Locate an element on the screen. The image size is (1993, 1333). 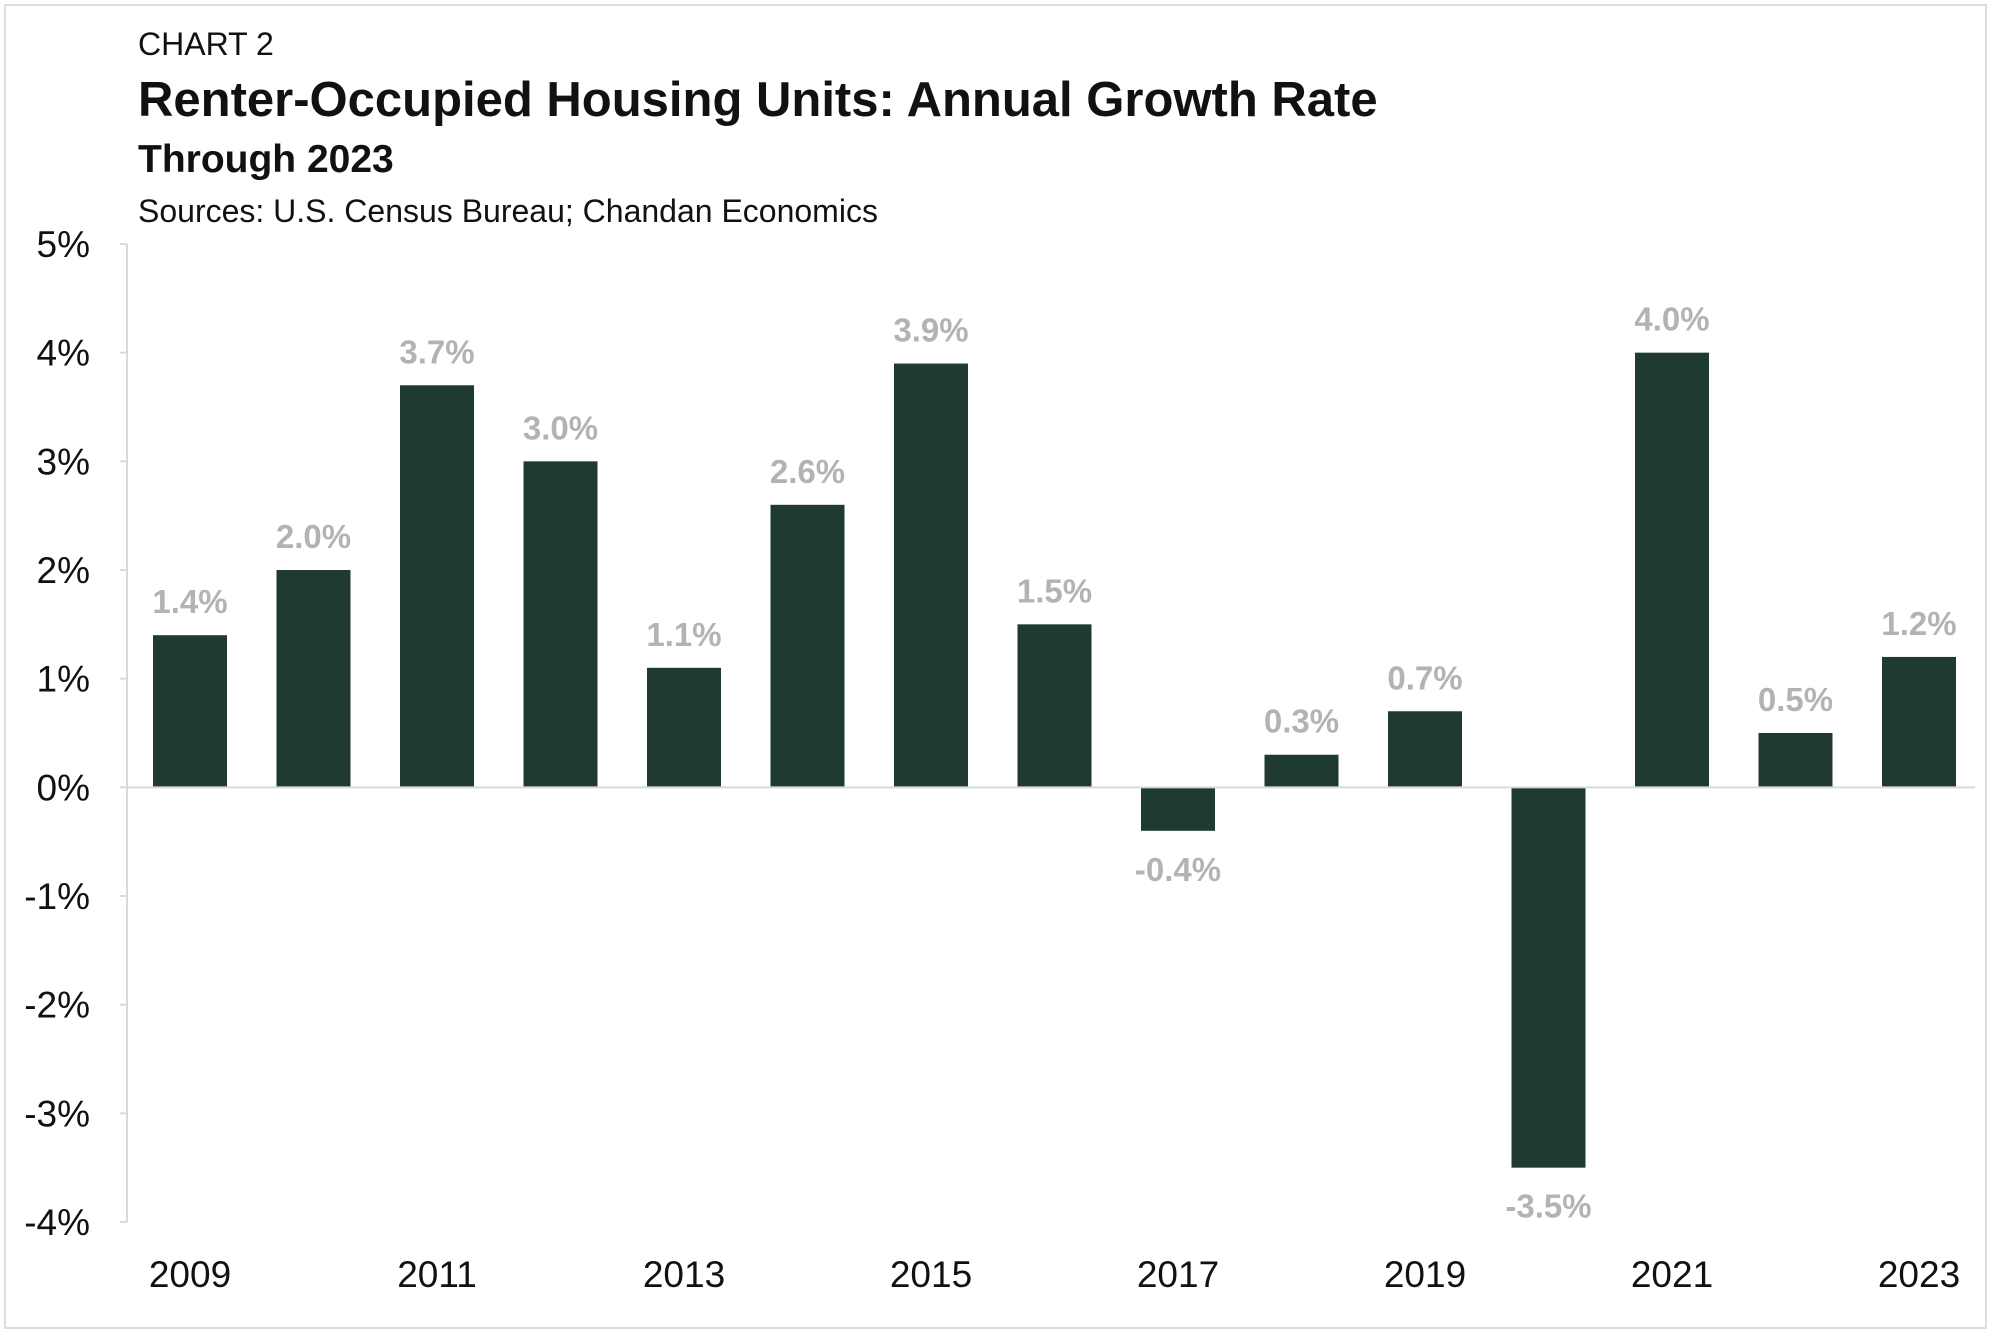
bar-2009 is located at coordinates (190, 711).